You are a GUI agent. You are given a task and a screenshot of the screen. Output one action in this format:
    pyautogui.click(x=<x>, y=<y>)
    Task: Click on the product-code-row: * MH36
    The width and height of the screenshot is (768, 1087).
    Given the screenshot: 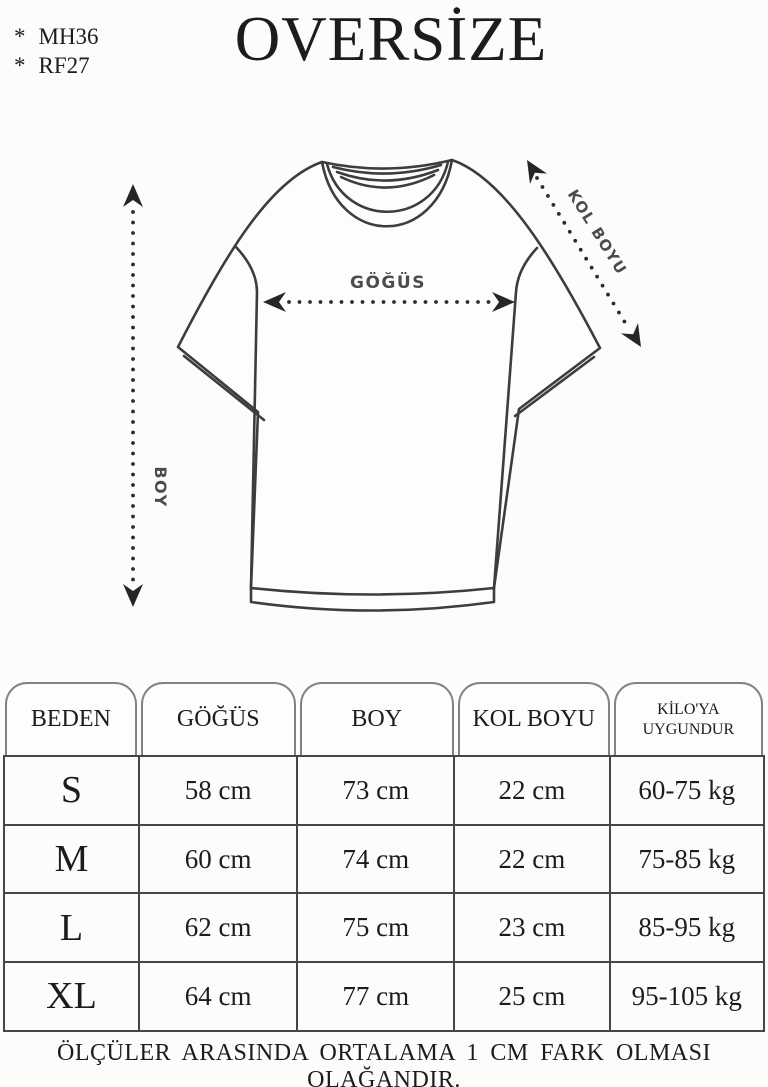 What is the action you would take?
    pyautogui.click(x=56, y=36)
    